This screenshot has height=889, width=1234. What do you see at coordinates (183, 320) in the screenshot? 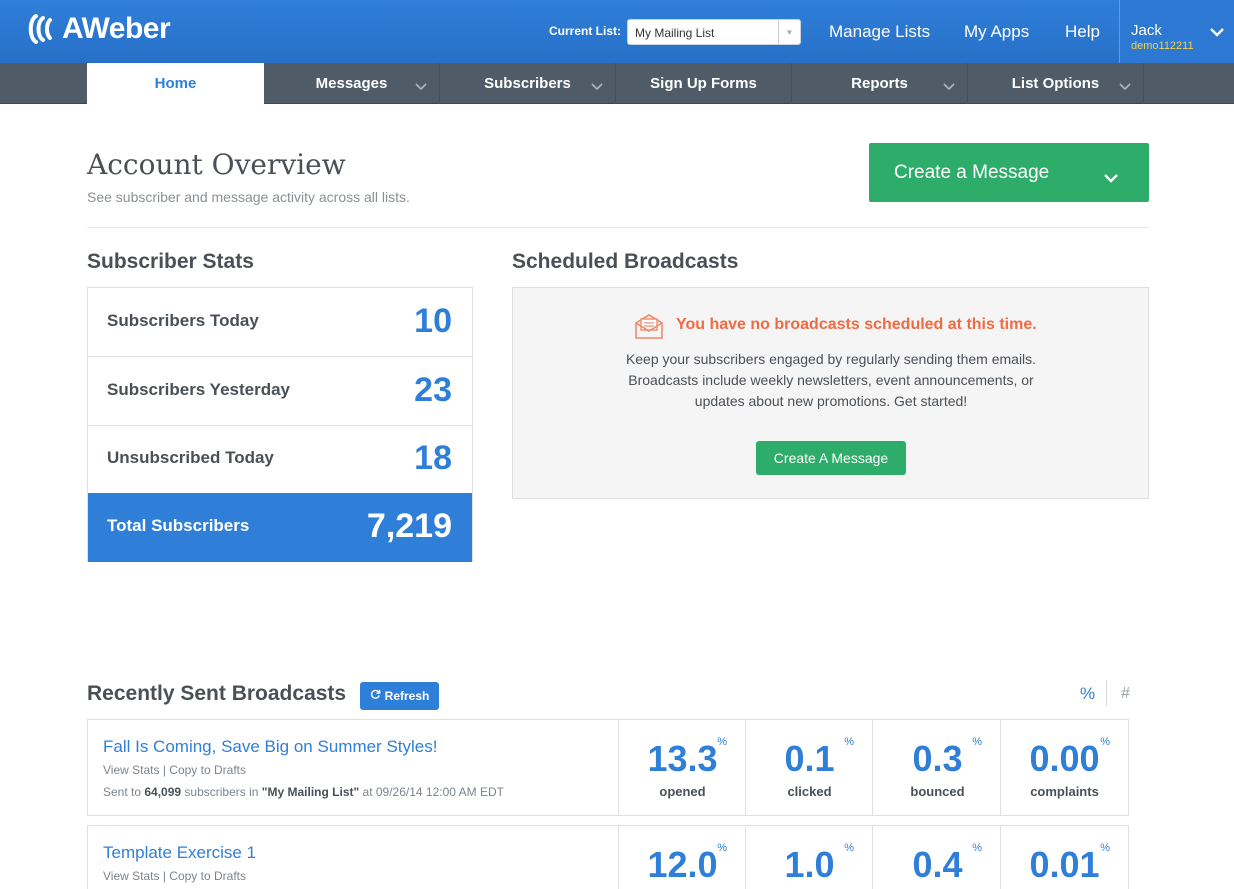
I see `stat-label: Subscribers Today` at bounding box center [183, 320].